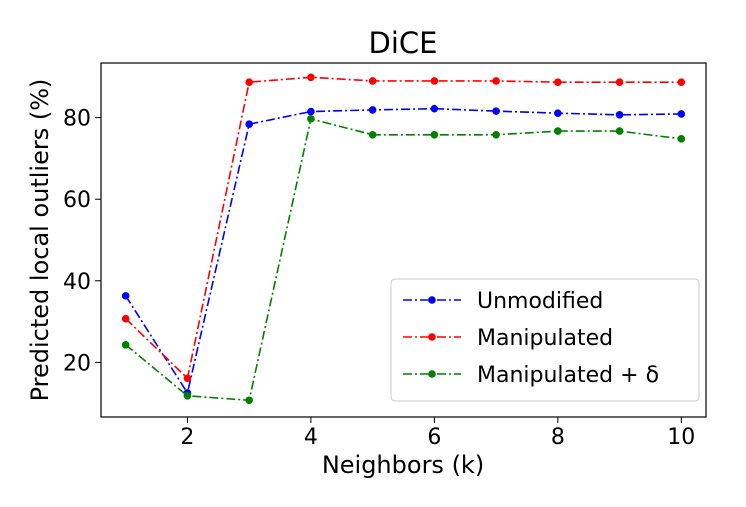  I want to click on chart-title: DiCE, so click(403, 43).